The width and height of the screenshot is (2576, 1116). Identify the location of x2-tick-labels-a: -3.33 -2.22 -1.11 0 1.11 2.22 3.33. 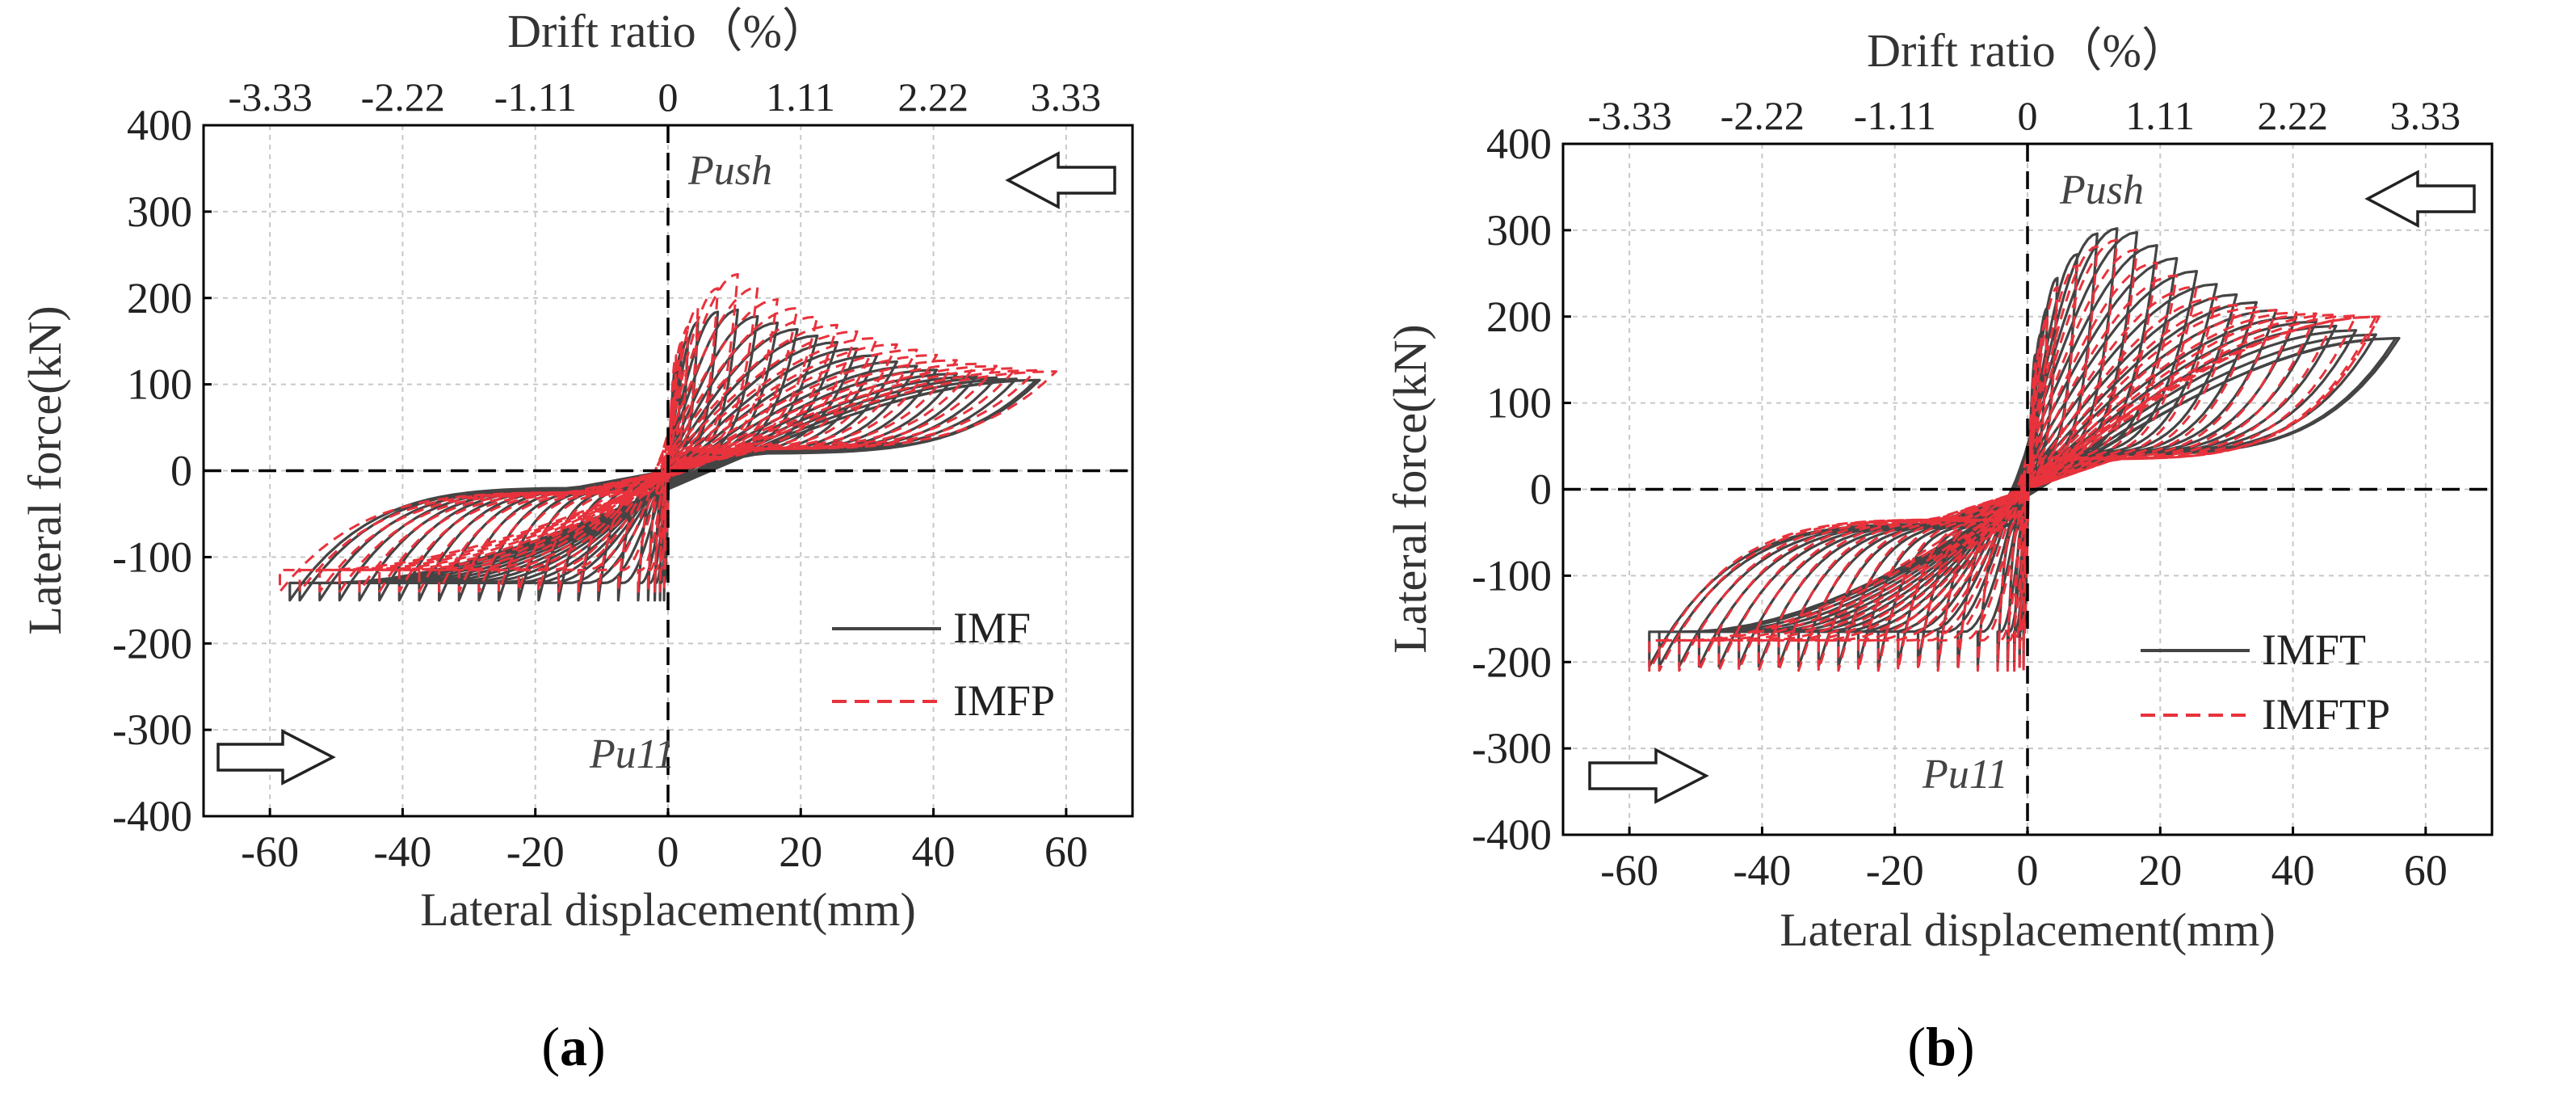
(666, 97).